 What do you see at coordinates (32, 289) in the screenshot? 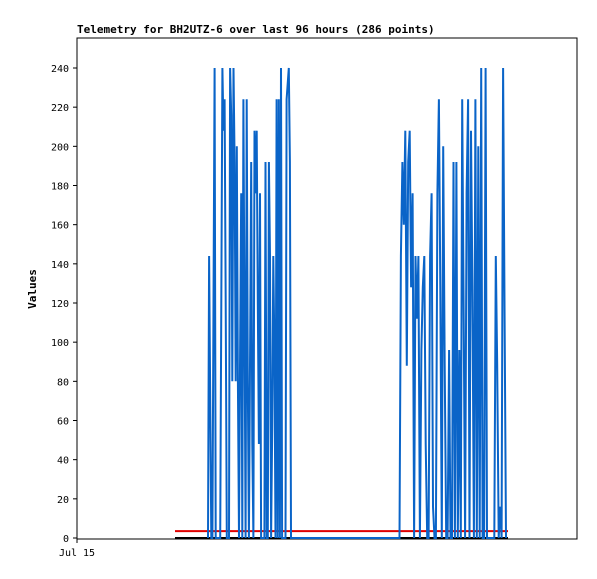
I see `y-axis-label: Values` at bounding box center [32, 289].